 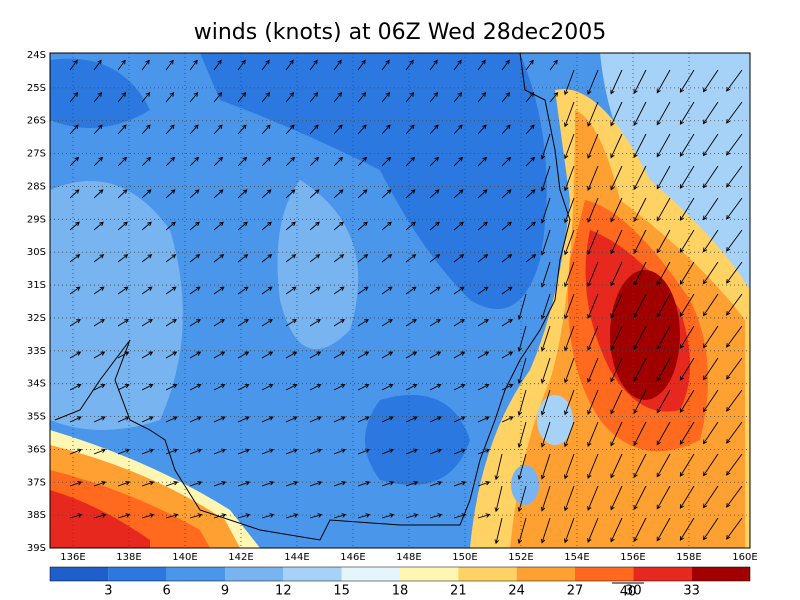 What do you see at coordinates (283, 591) in the screenshot?
I see `colorbar-label: 12` at bounding box center [283, 591].